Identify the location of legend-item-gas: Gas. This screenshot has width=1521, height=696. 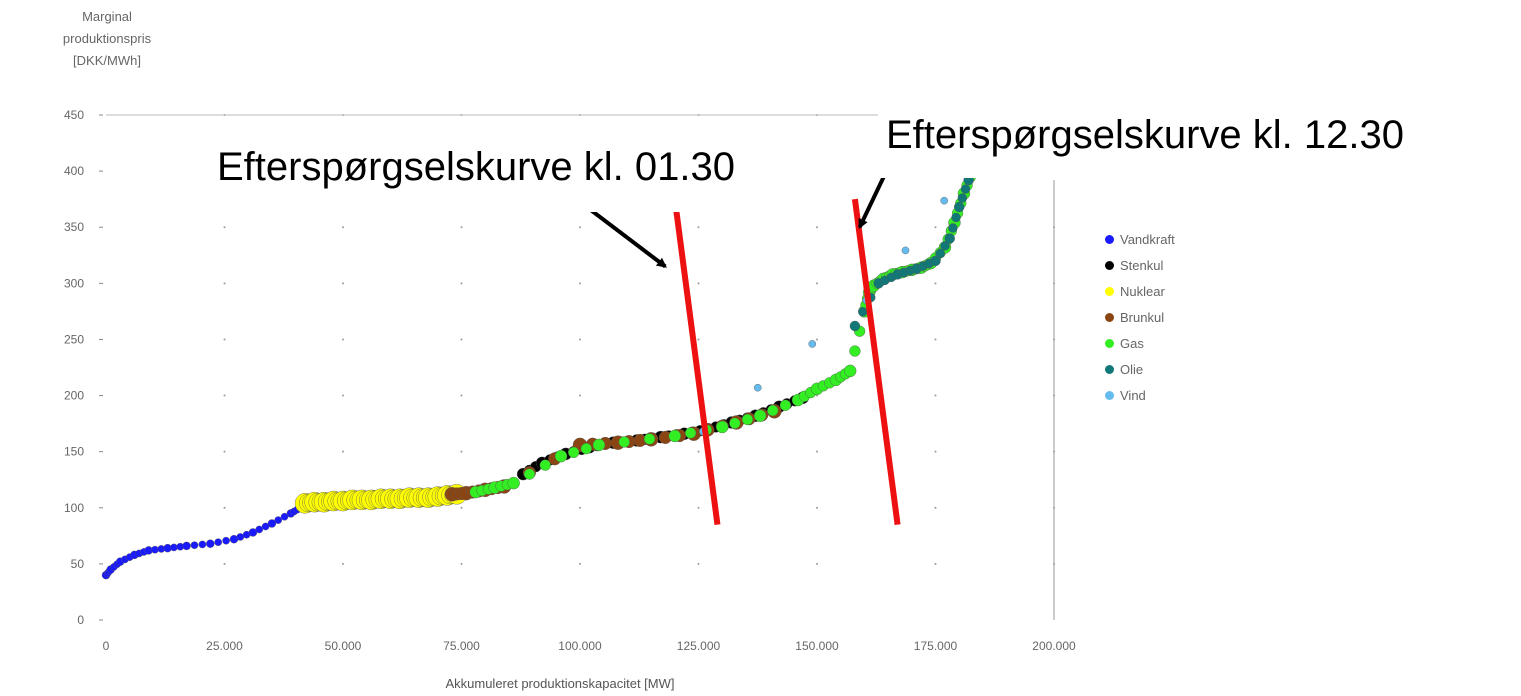
(1140, 343).